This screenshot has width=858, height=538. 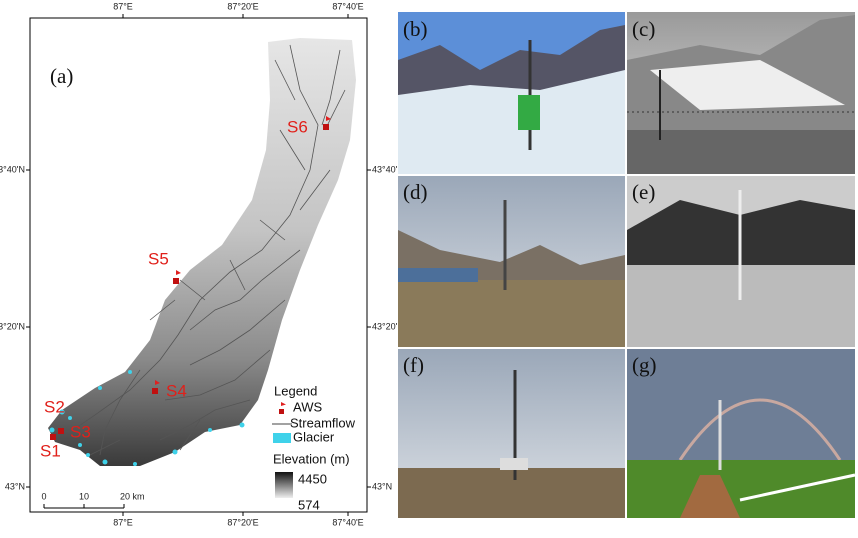 What do you see at coordinates (309, 504) in the screenshot?
I see `elevation-low: 574` at bounding box center [309, 504].